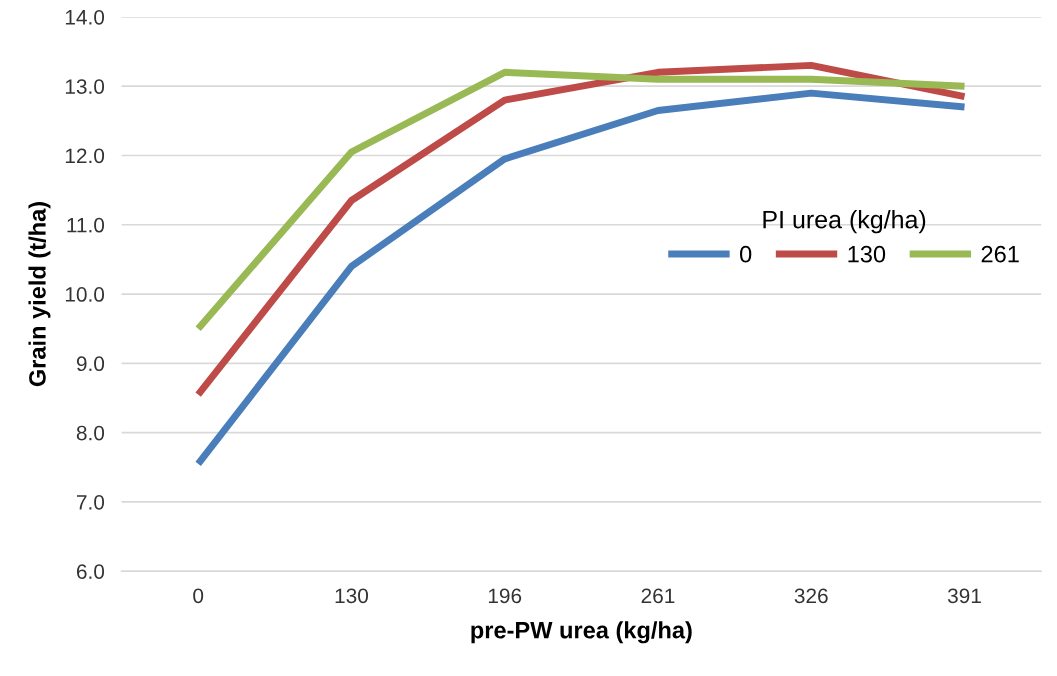  I want to click on y-tick-label: 14.0, so click(85, 17).